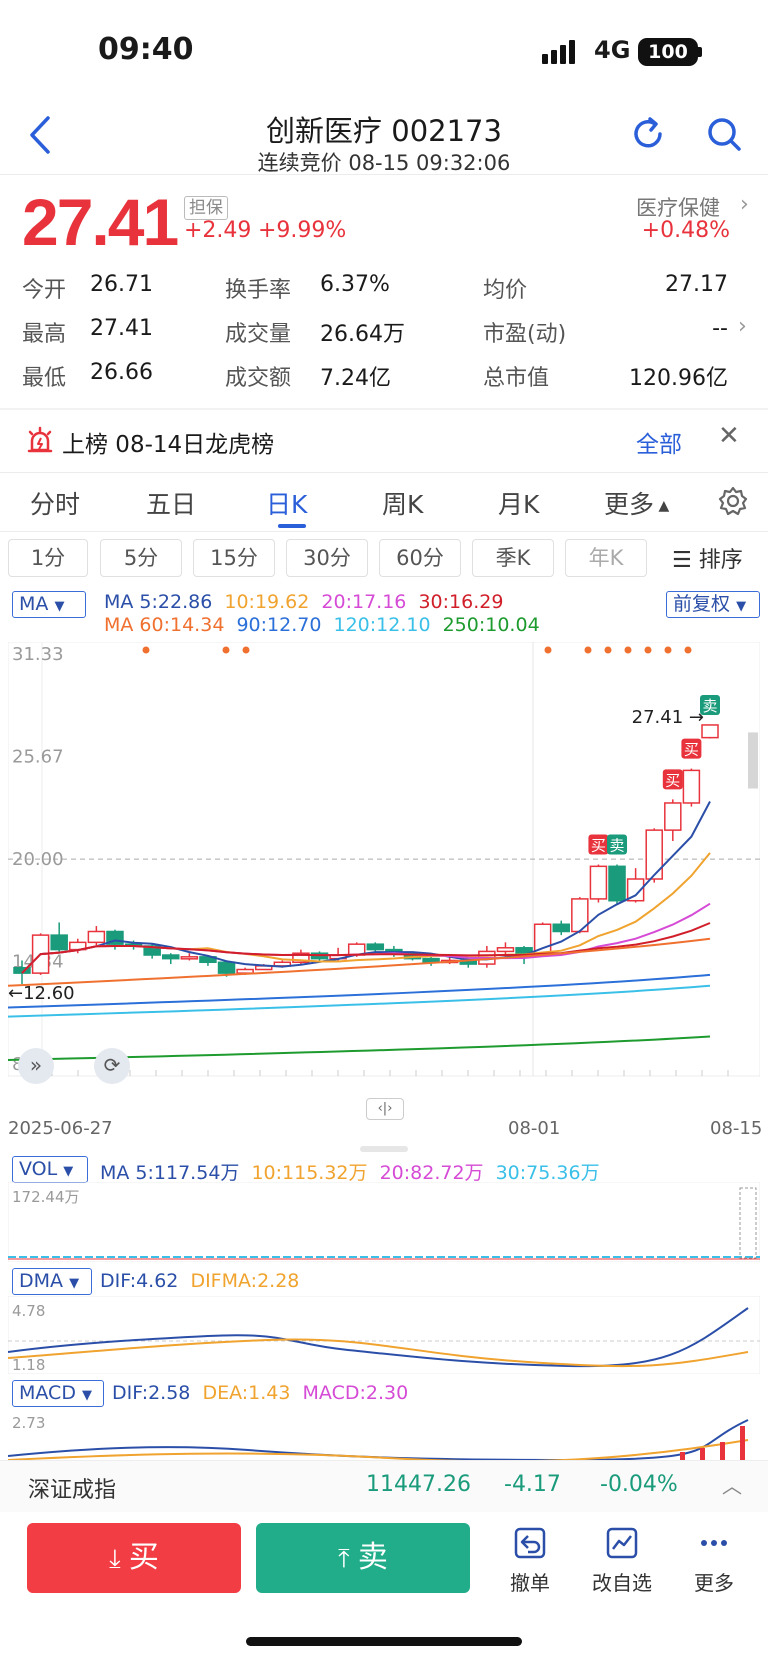 The width and height of the screenshot is (768, 1665). Describe the element at coordinates (648, 134) in the screenshot. I see `refresh-icon` at that location.